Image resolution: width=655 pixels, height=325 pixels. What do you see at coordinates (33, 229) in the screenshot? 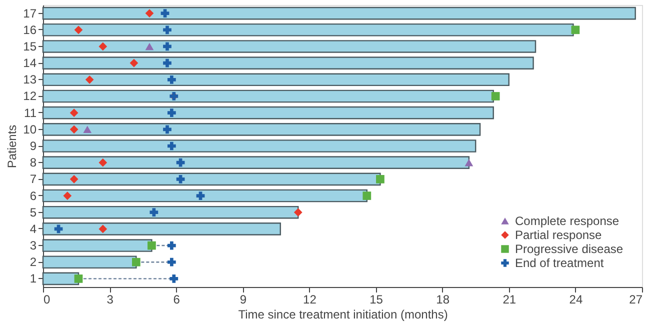
I see `y-tick-label: 4` at bounding box center [33, 229].